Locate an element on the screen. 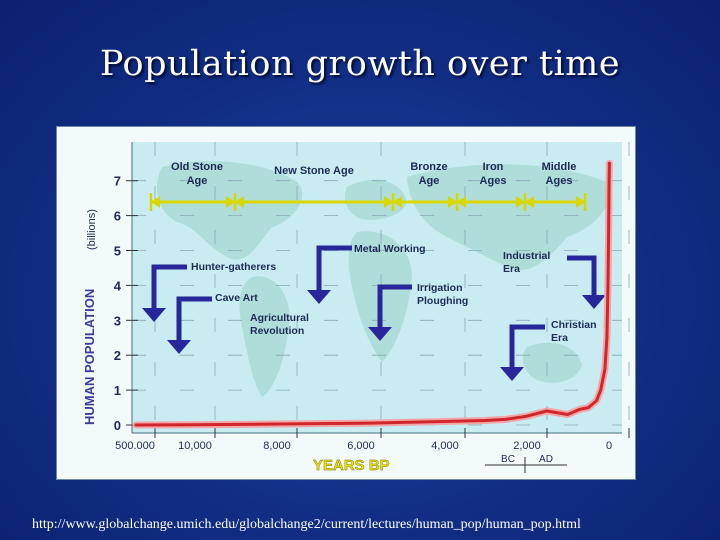 The image size is (720, 540). x-tick-label: 2,000 is located at coordinates (527, 446).